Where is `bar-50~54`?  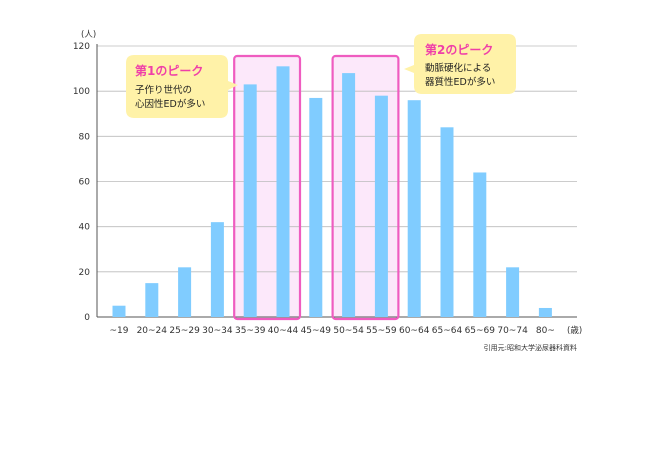 bar-50~54 is located at coordinates (349, 195).